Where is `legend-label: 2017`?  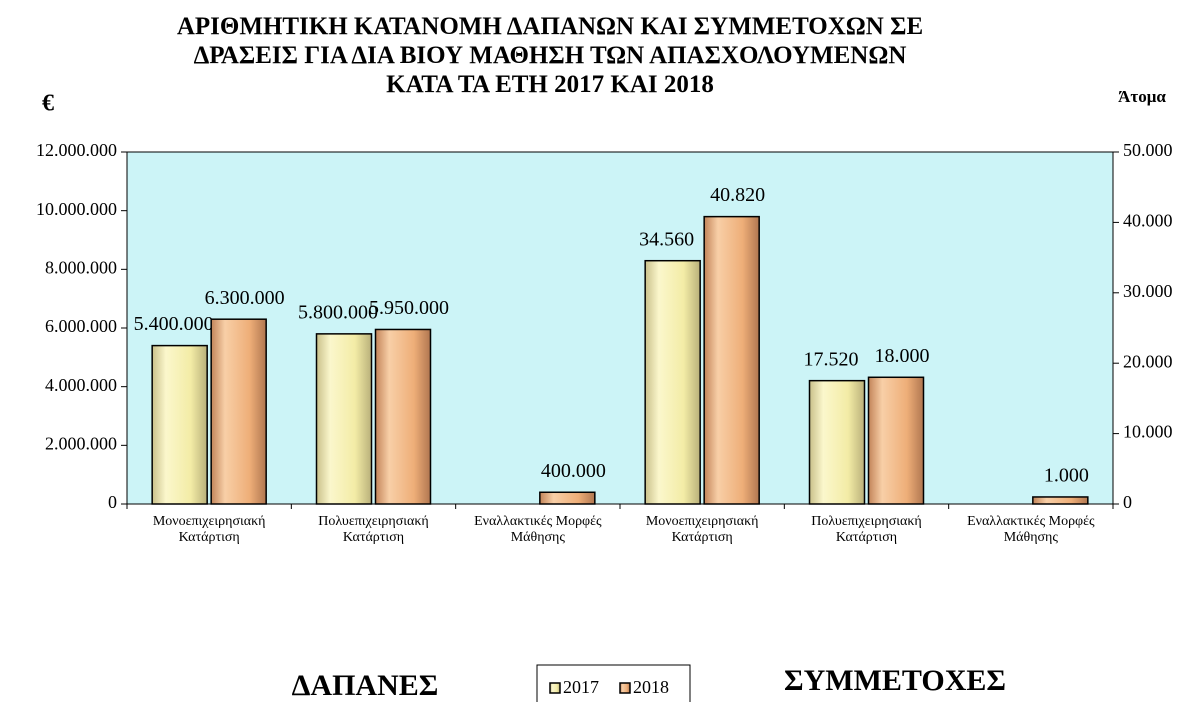
legend-label: 2017 is located at coordinates (581, 687).